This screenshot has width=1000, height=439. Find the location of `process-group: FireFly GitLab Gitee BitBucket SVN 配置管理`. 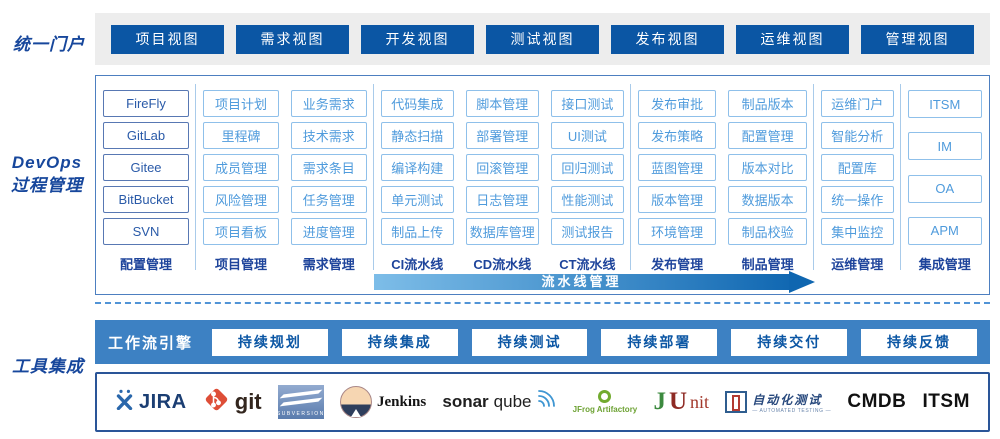

process-group: FireFly GitLab Gitee BitBucket SVN 配置管理 is located at coordinates (146, 185).